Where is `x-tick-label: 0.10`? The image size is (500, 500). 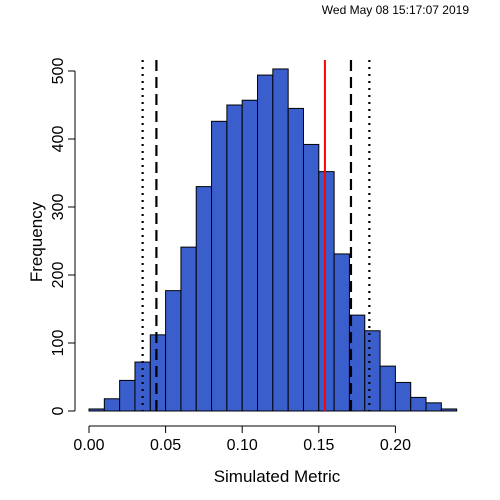 x-tick-label: 0.10 is located at coordinates (242, 445).